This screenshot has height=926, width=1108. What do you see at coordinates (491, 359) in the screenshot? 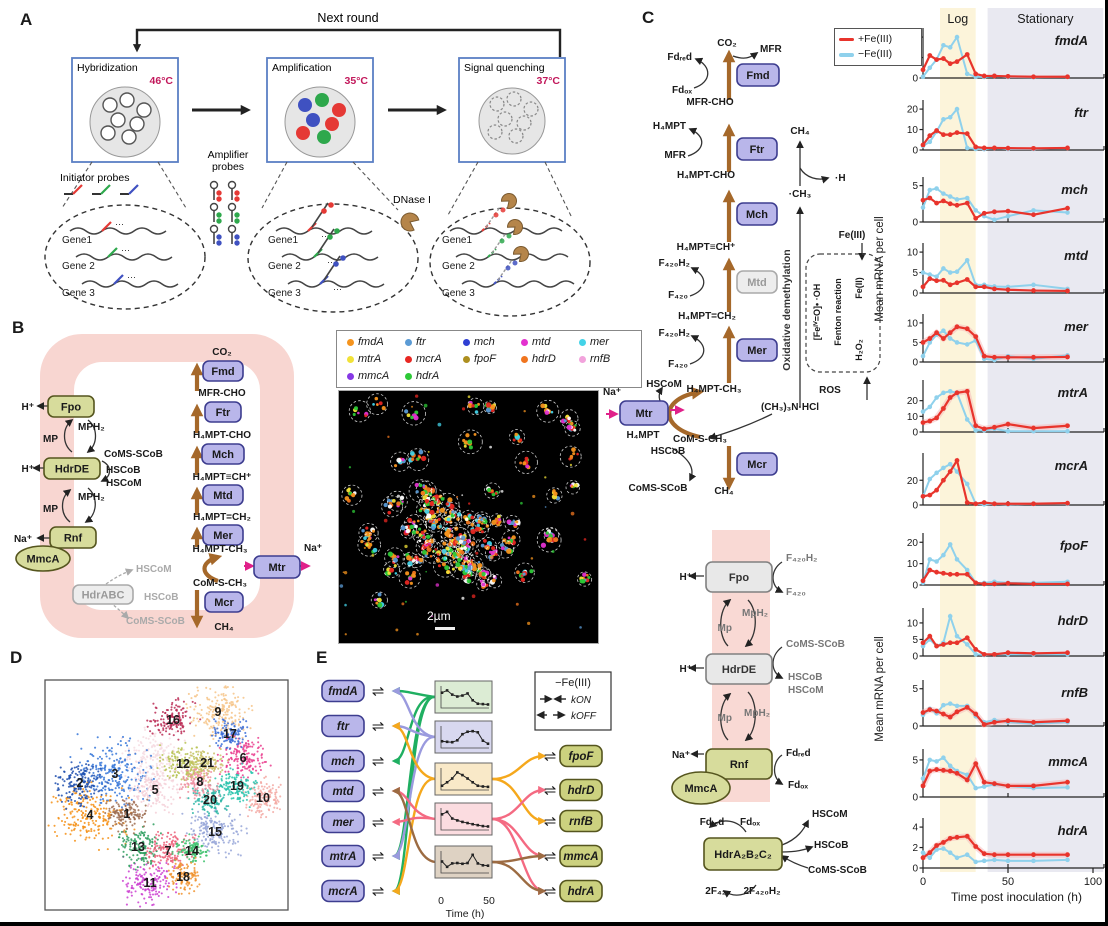
I see `legend-item-fpoF: fpoF` at bounding box center [491, 359].